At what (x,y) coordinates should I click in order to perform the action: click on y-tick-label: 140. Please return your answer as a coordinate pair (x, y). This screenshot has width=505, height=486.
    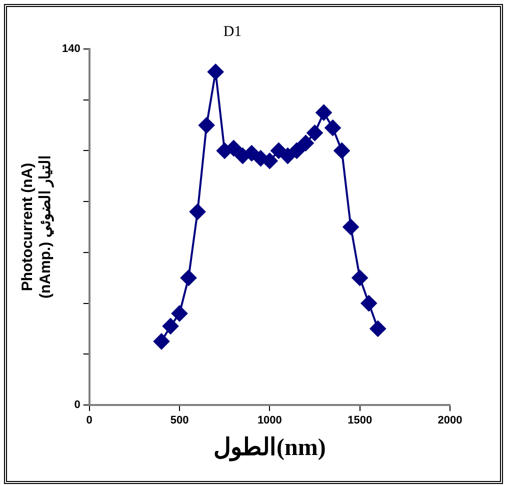
    Looking at the image, I should click on (71, 49).